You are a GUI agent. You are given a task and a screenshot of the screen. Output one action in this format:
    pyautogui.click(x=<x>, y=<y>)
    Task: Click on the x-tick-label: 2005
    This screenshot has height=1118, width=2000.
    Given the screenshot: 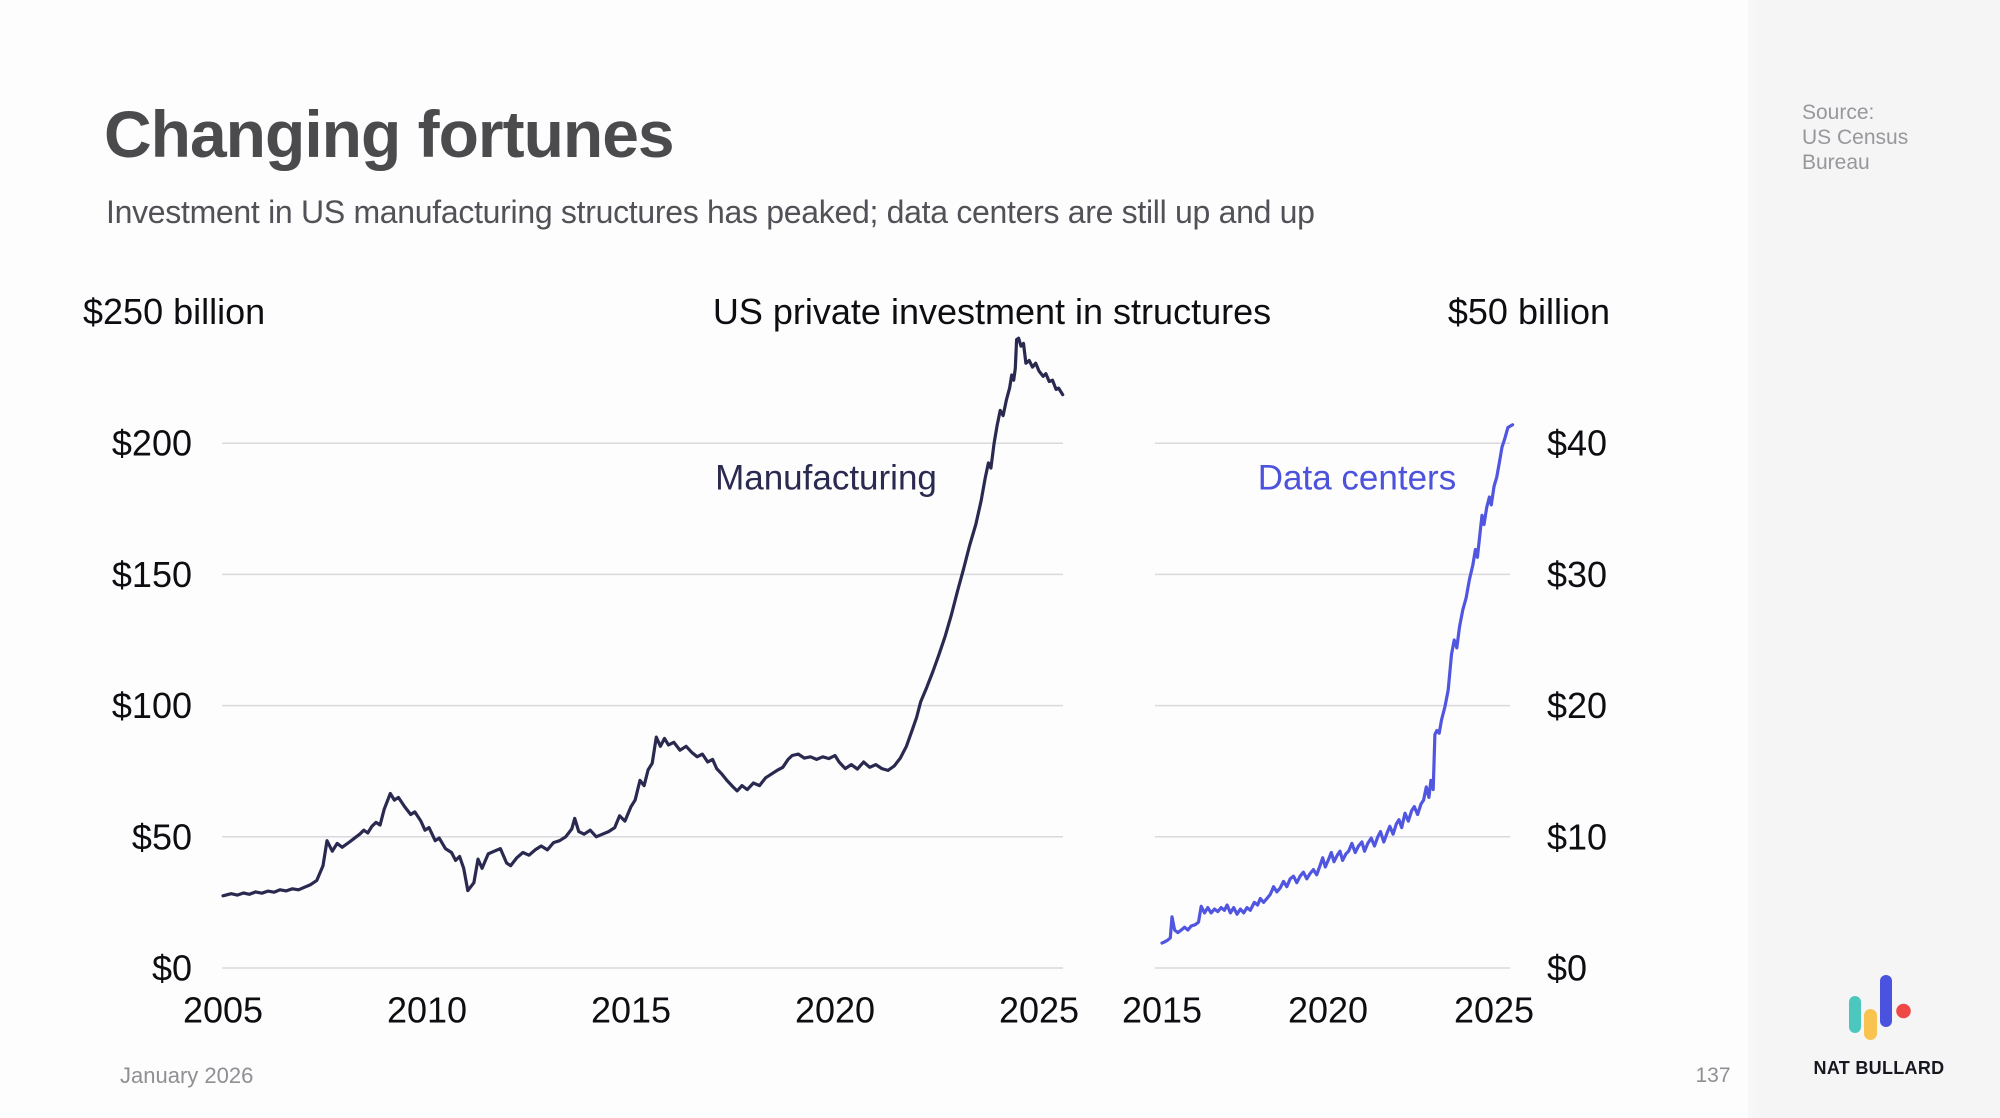 What is the action you would take?
    pyautogui.click(x=223, y=1010)
    